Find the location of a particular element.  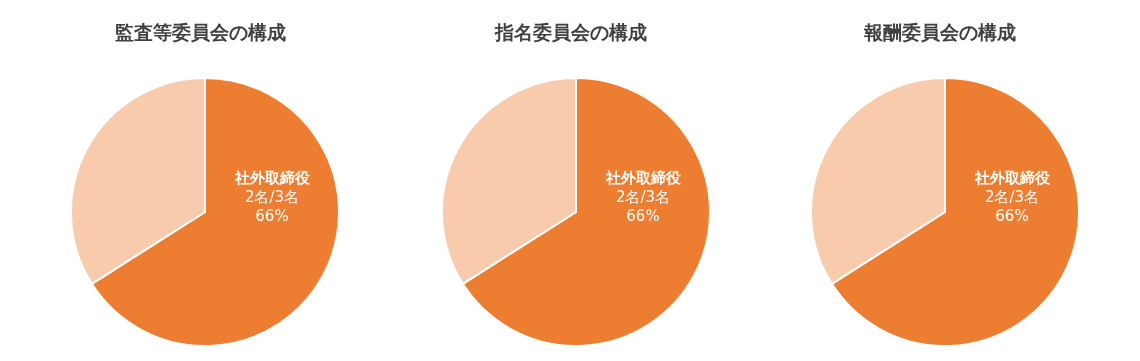

chart-title: 報酬委員会の構成 is located at coordinates (940, 32).